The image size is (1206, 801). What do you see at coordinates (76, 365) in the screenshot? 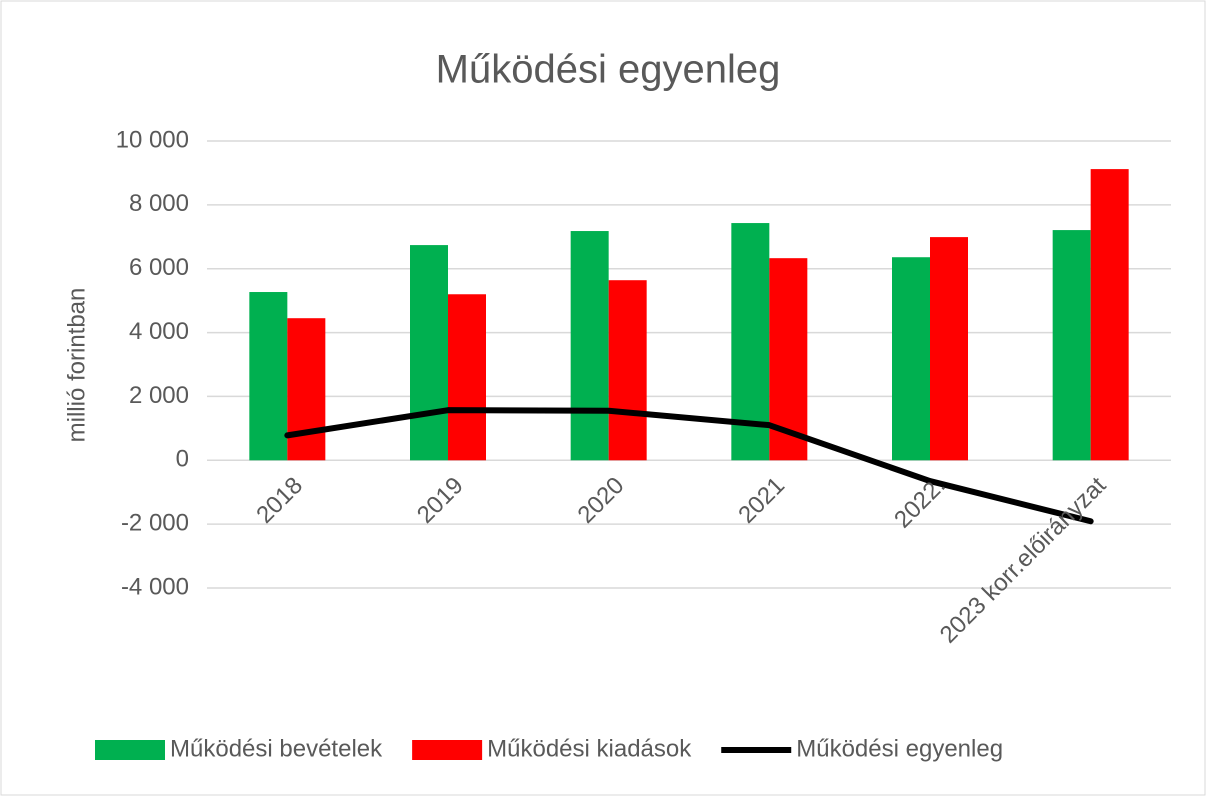
I see `y-axis-label: millió forintban` at bounding box center [76, 365].